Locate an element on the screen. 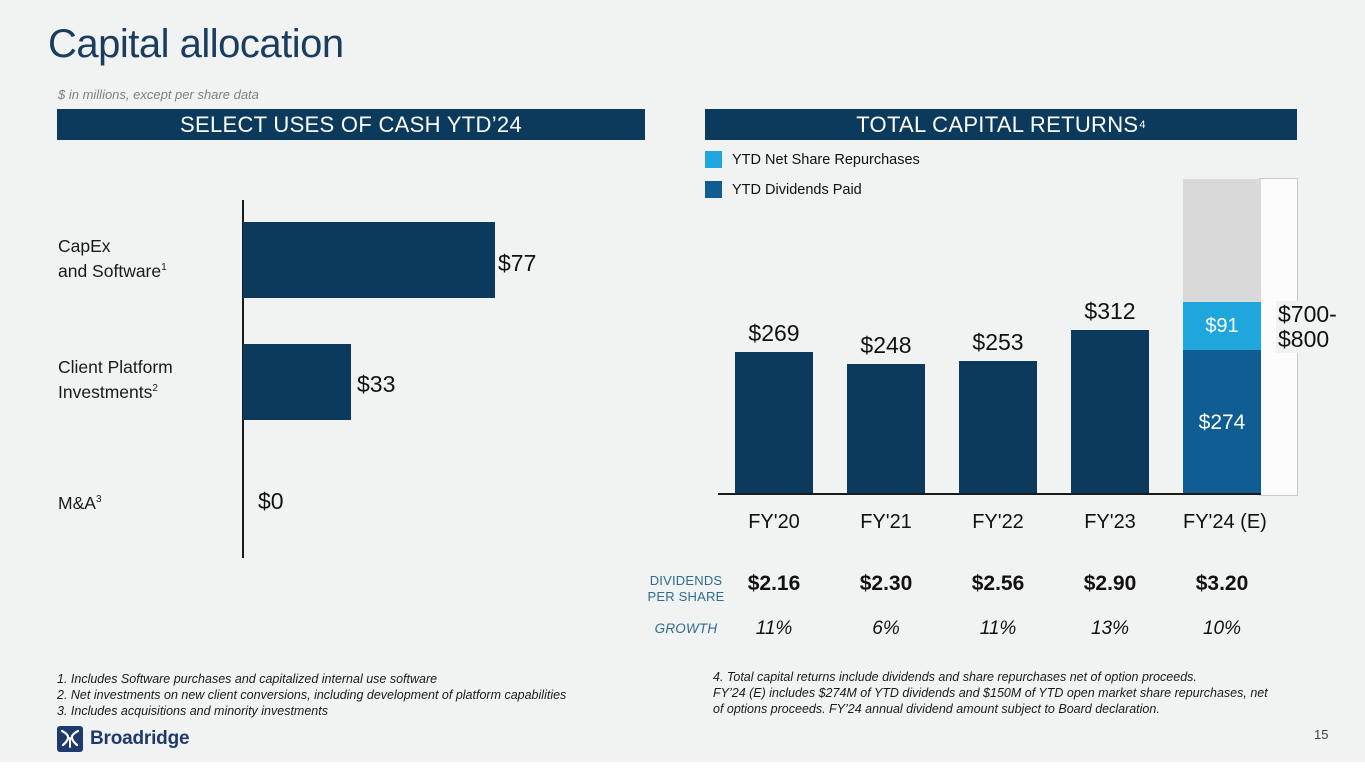 The height and width of the screenshot is (768, 1365). capex-bar is located at coordinates (369, 260).